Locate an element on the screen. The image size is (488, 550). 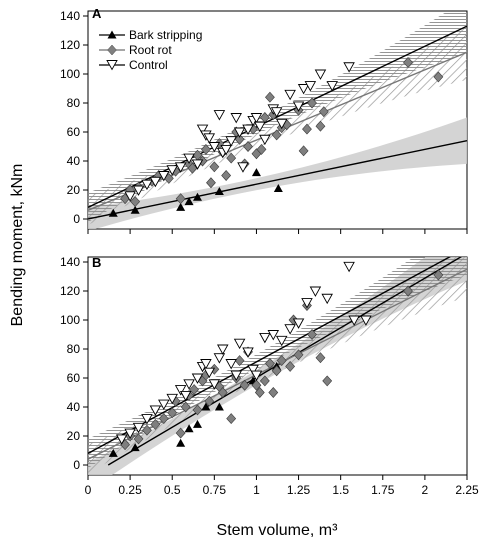
legend-marker-open-triangle is located at coordinates (112, 65).